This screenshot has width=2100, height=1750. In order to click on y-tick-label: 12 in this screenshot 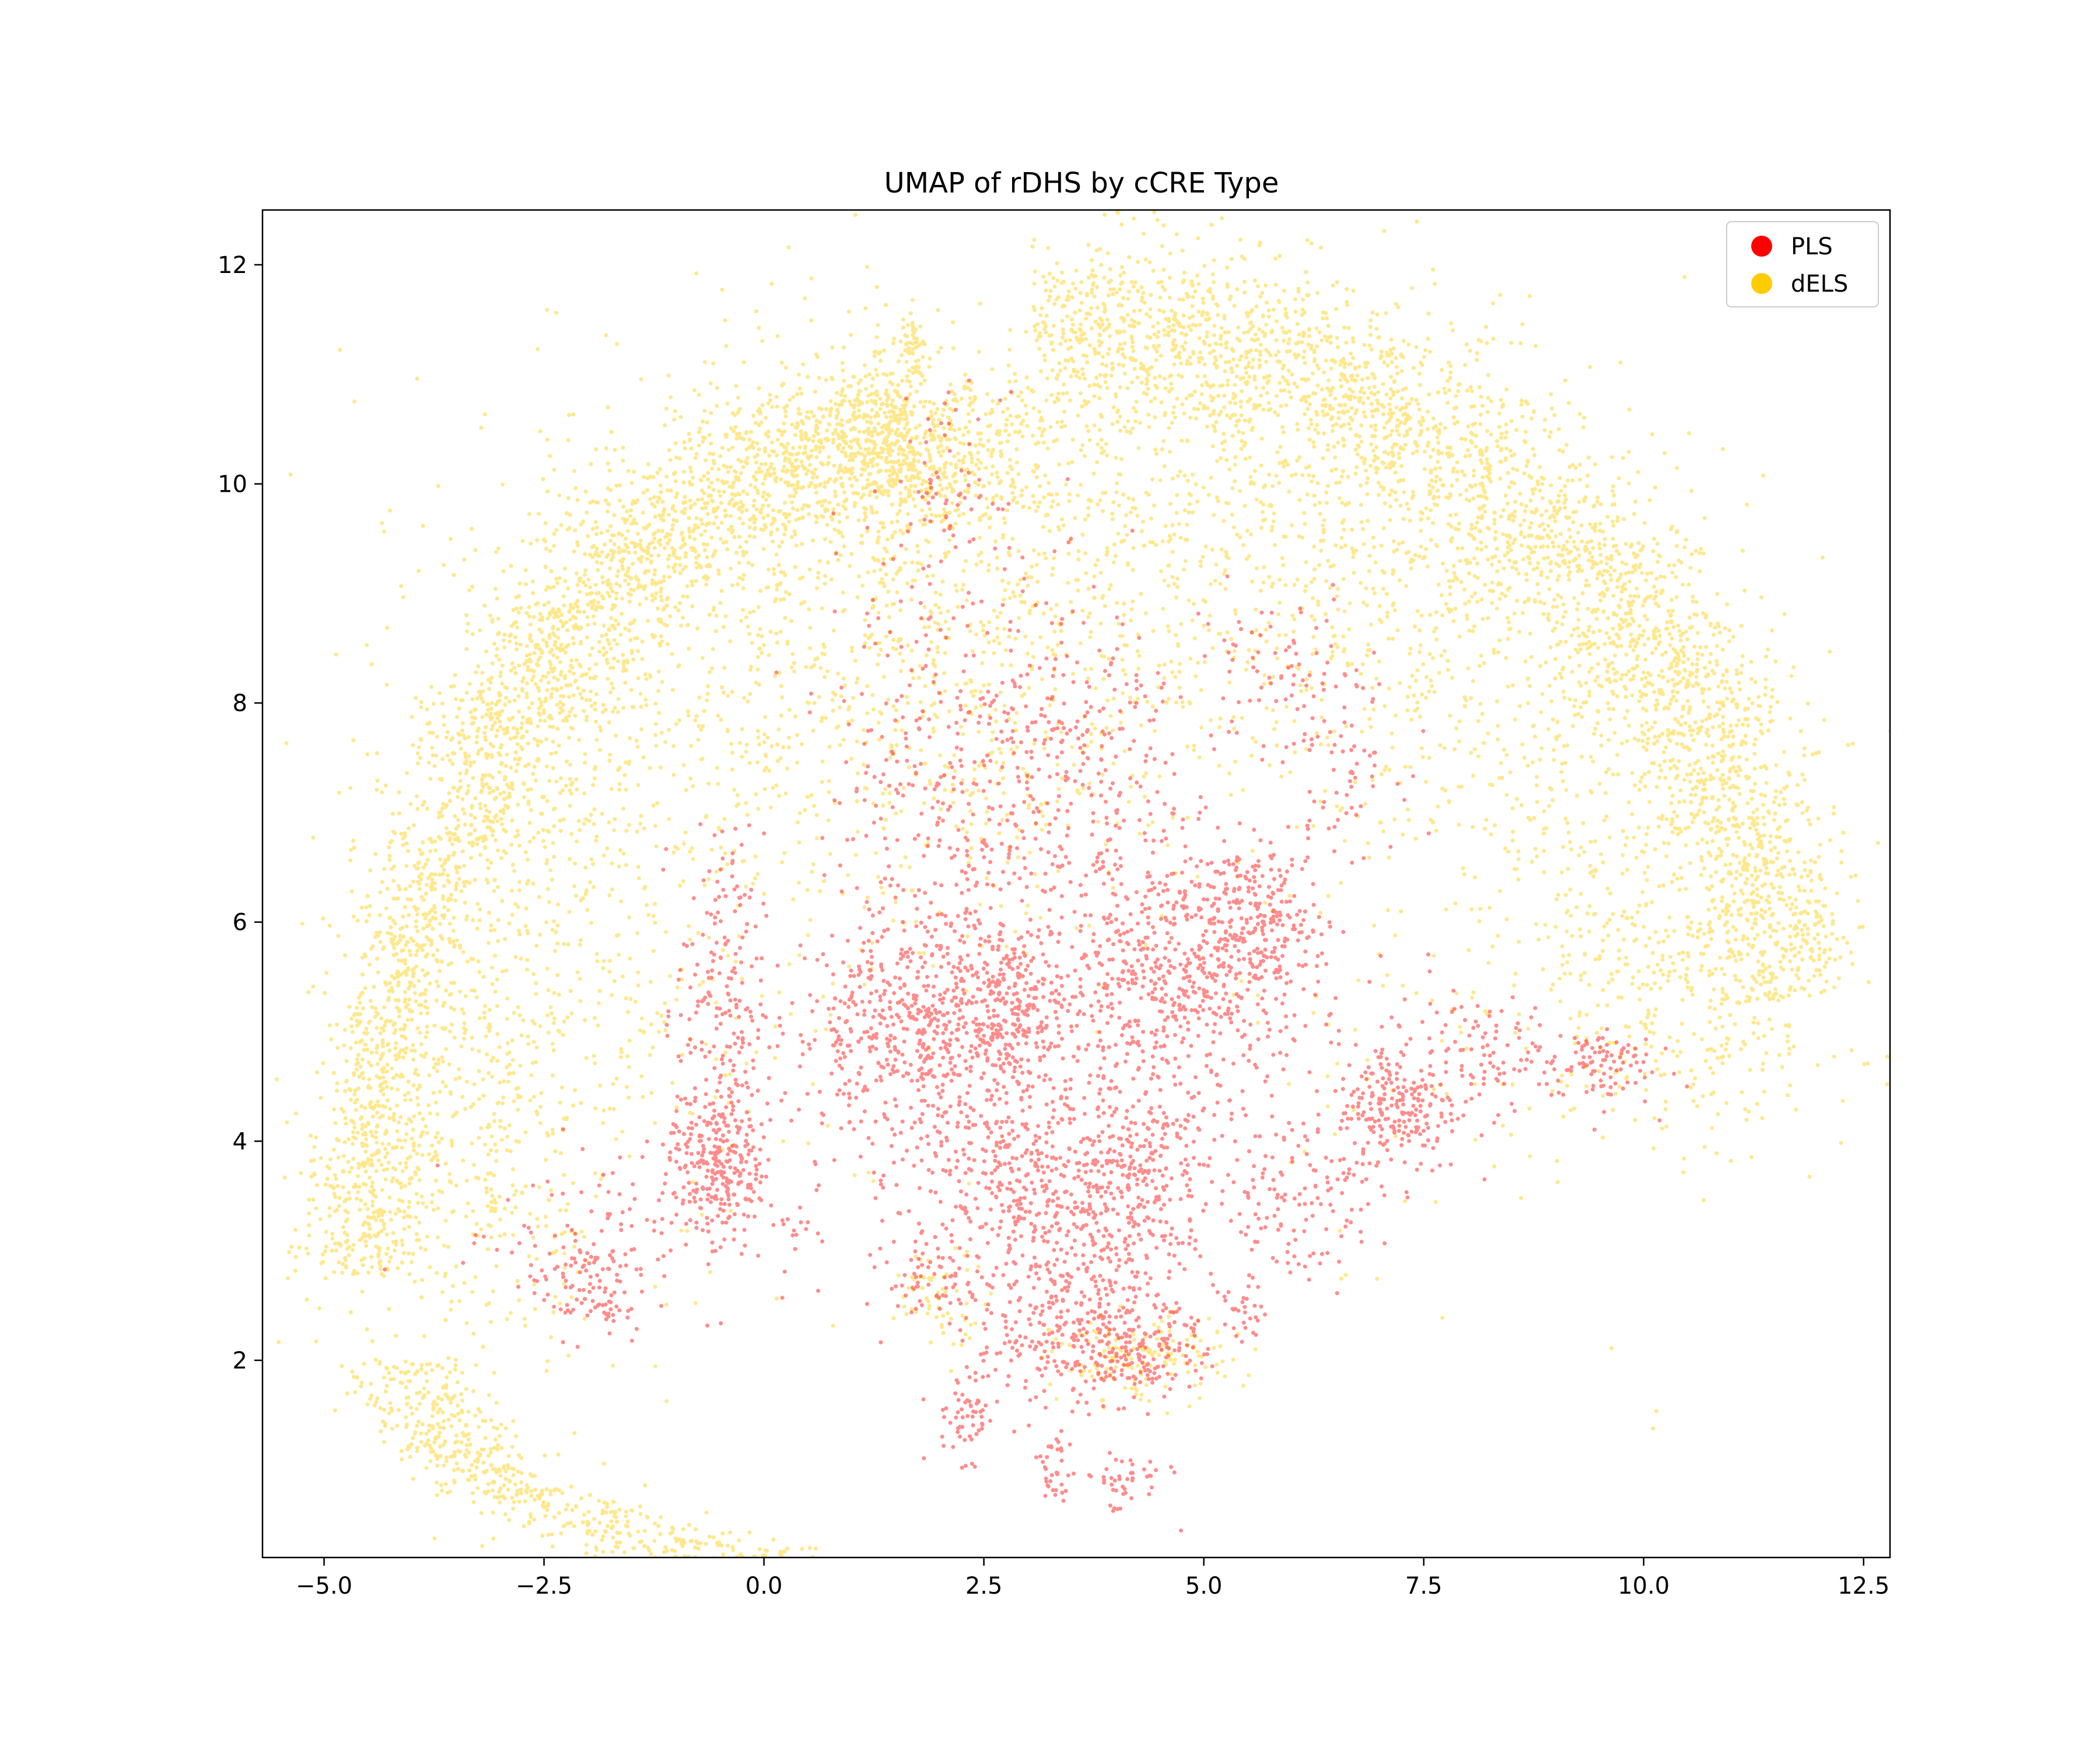, I will do `click(232, 265)`.